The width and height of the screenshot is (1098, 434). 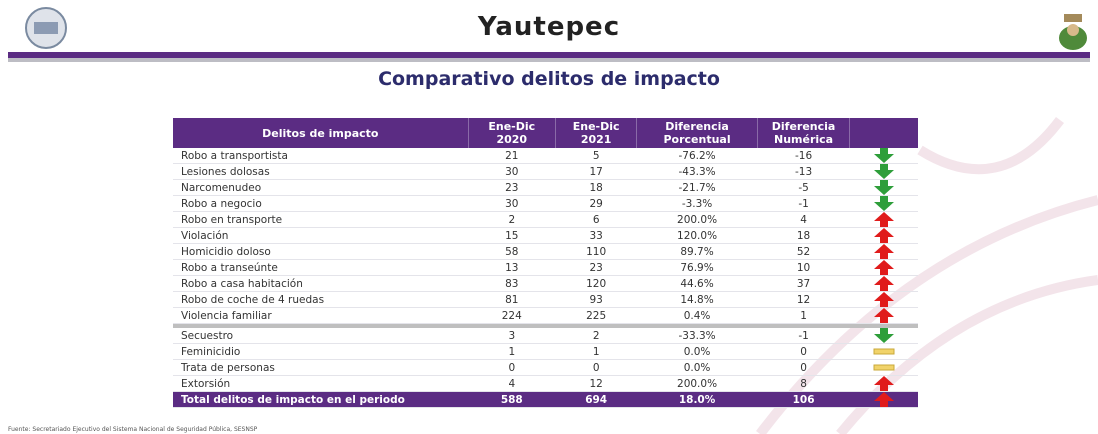 I want to click on cell: 6, so click(x=596, y=219).